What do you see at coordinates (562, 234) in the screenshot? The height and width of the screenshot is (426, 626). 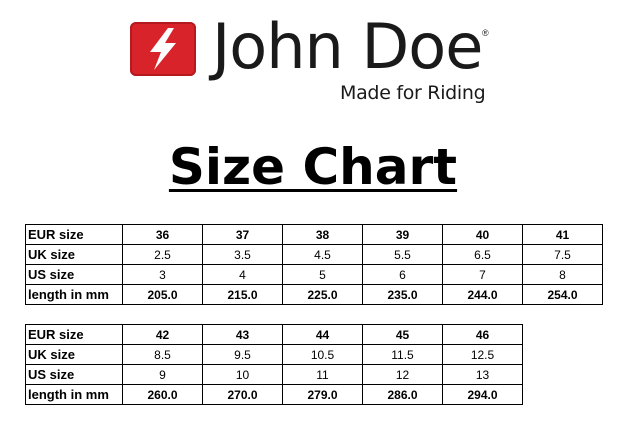 I see `table-cell: 41` at bounding box center [562, 234].